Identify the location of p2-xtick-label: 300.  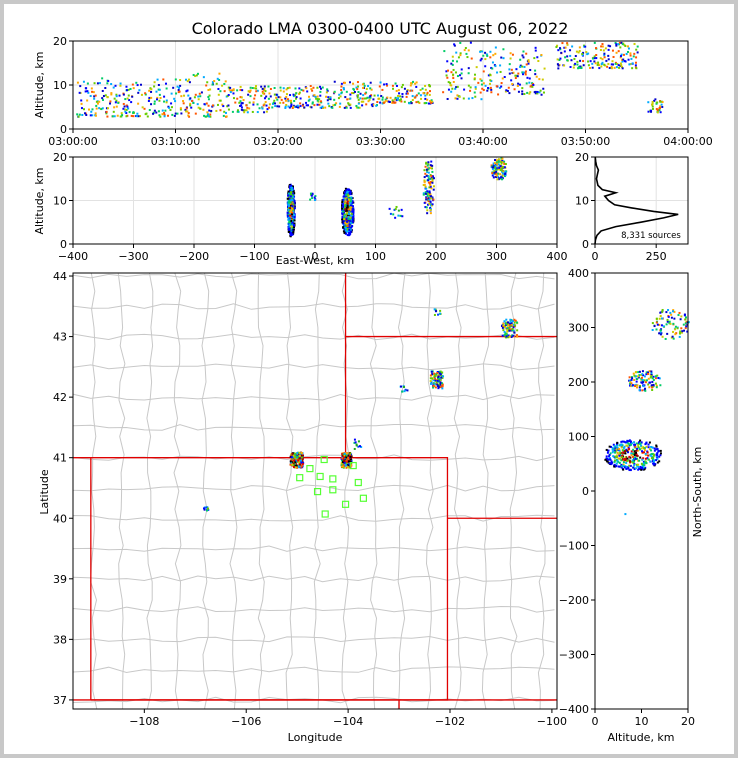
(496, 256).